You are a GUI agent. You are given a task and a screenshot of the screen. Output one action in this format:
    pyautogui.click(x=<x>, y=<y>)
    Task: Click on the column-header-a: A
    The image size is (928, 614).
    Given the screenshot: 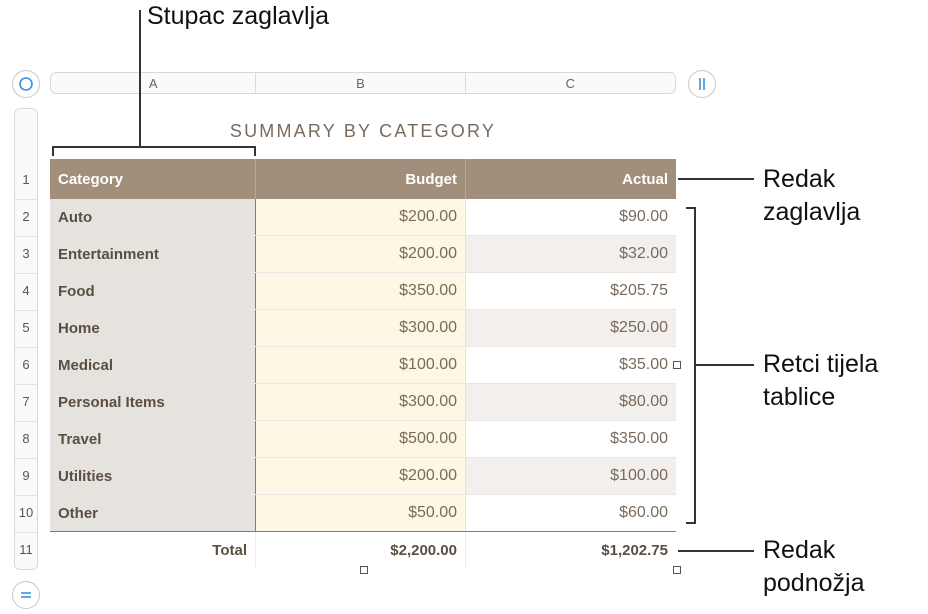 What is the action you would take?
    pyautogui.click(x=154, y=83)
    